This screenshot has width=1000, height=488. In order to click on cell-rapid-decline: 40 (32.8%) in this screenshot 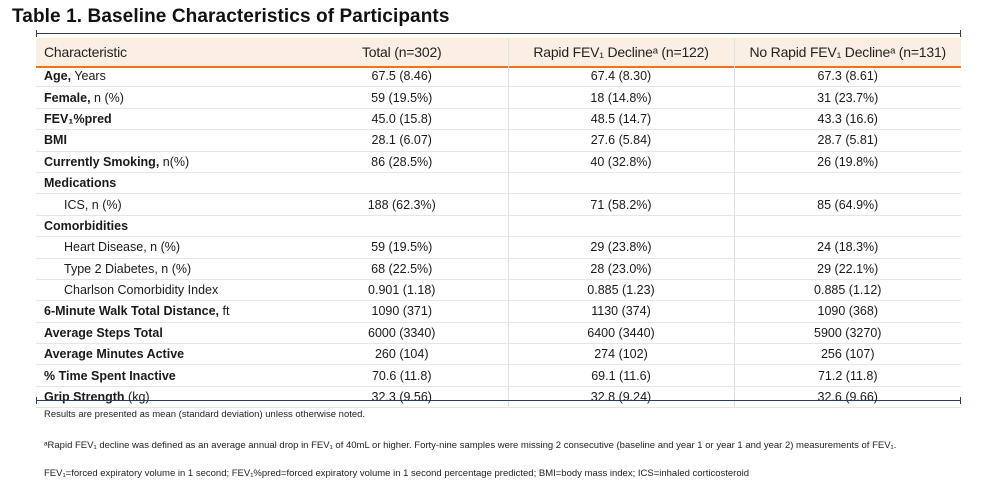, I will do `click(620, 162)`.